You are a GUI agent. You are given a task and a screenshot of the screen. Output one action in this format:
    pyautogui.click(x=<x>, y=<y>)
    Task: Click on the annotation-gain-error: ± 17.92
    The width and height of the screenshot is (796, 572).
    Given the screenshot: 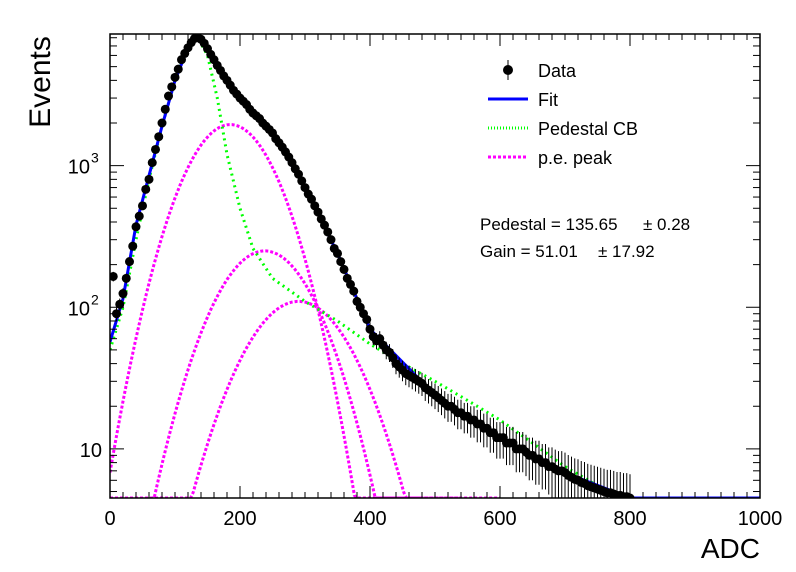 What is the action you would take?
    pyautogui.click(x=626, y=251)
    